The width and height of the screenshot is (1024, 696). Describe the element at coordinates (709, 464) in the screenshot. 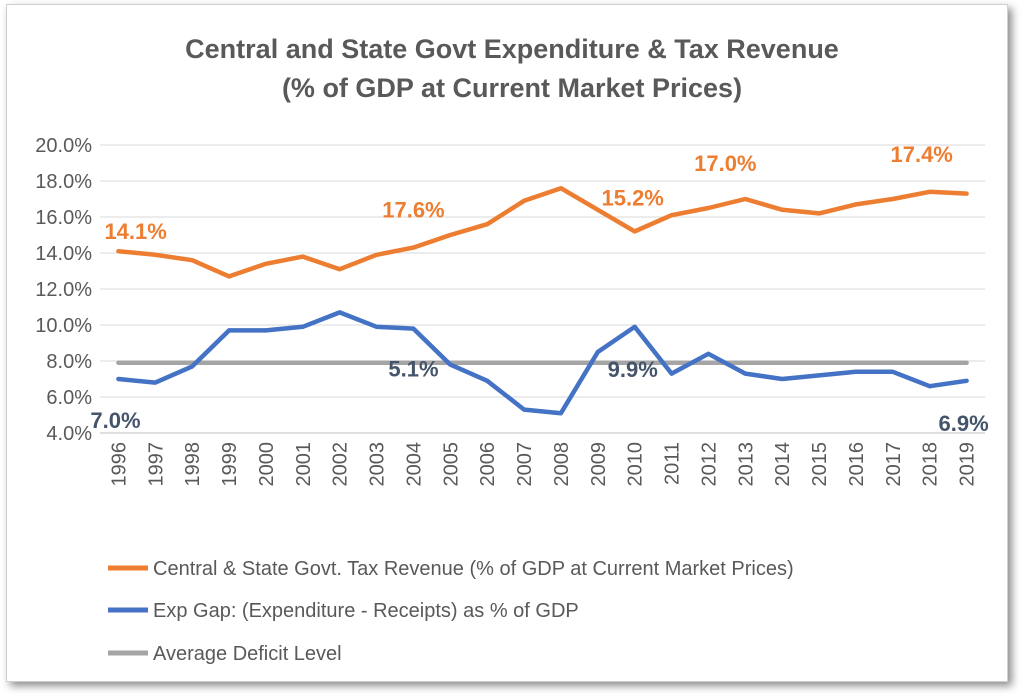

I see `x-tick-label: 2012` at that location.